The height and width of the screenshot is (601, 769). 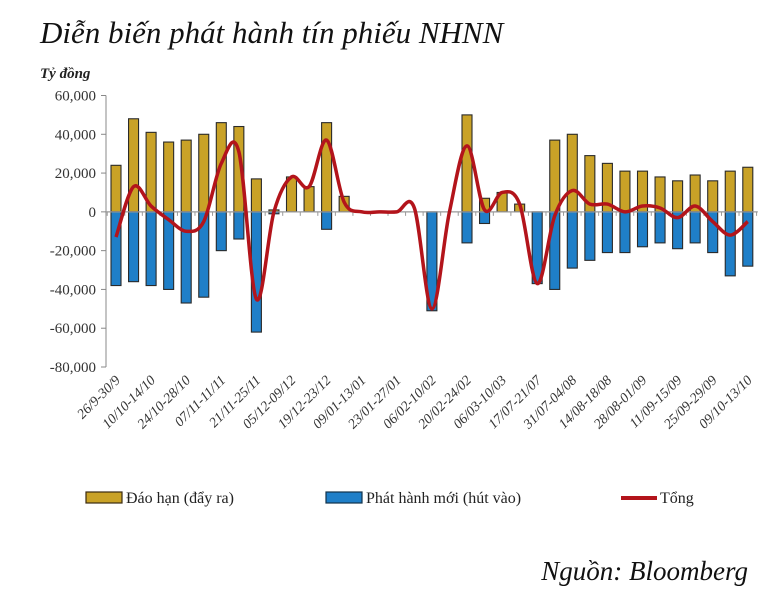 What do you see at coordinates (73, 329) in the screenshot?
I see `y-tick-label: -60,000` at bounding box center [73, 329].